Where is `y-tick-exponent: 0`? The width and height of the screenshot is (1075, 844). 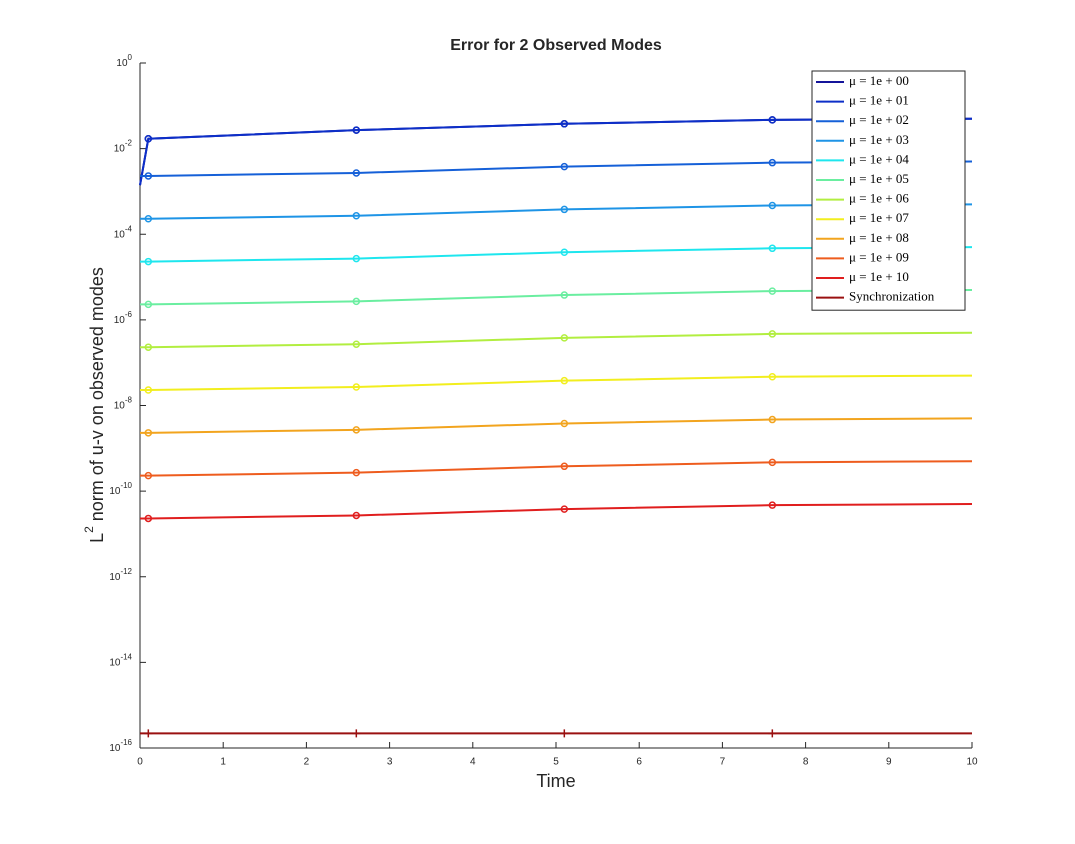 y-tick-exponent: 0 is located at coordinates (130, 57).